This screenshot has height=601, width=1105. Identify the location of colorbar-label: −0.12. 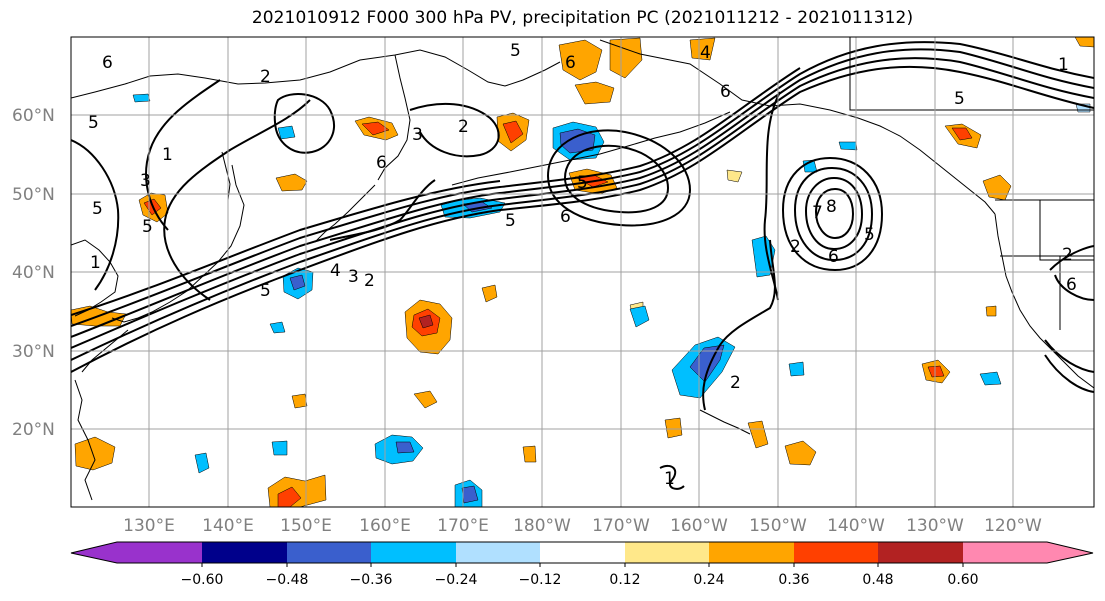
(540, 580).